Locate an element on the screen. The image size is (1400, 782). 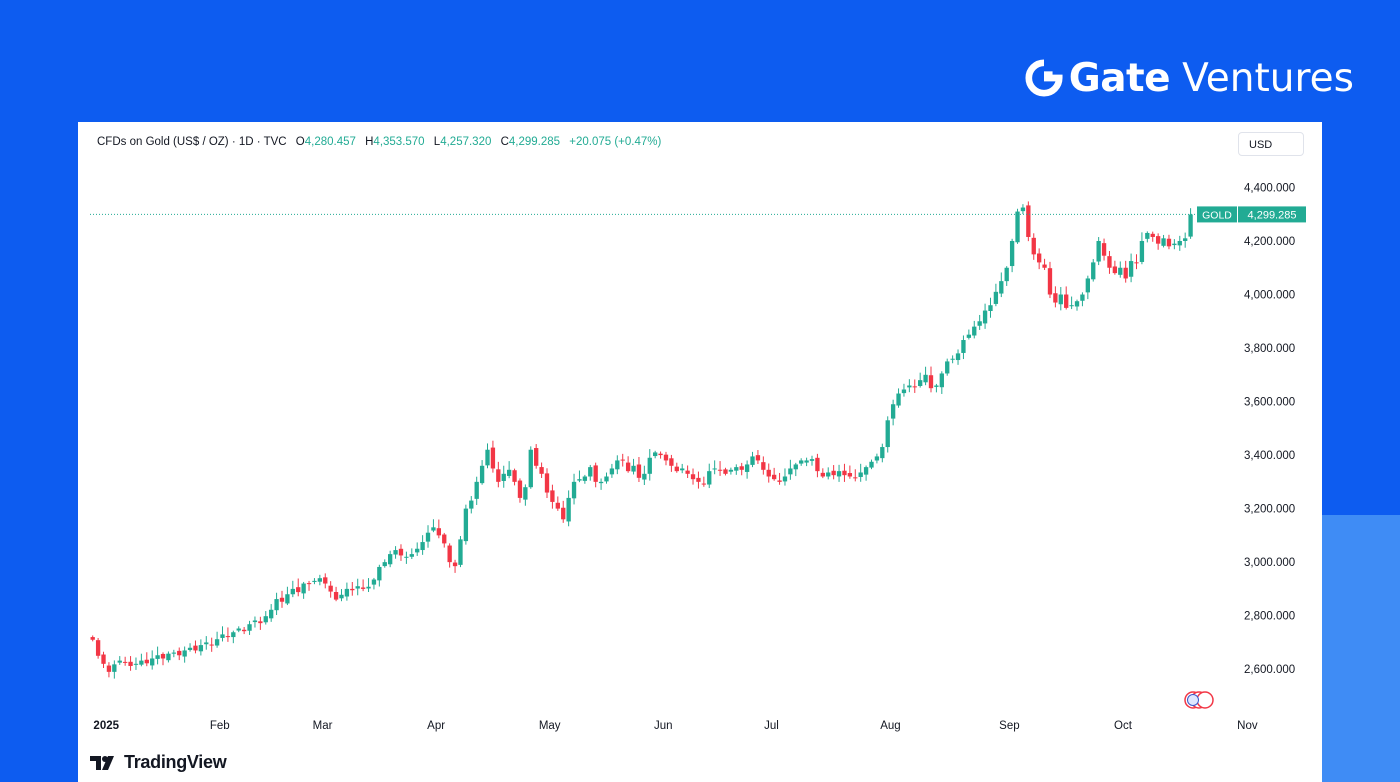
open-value: 4,280.457 is located at coordinates (330, 142).